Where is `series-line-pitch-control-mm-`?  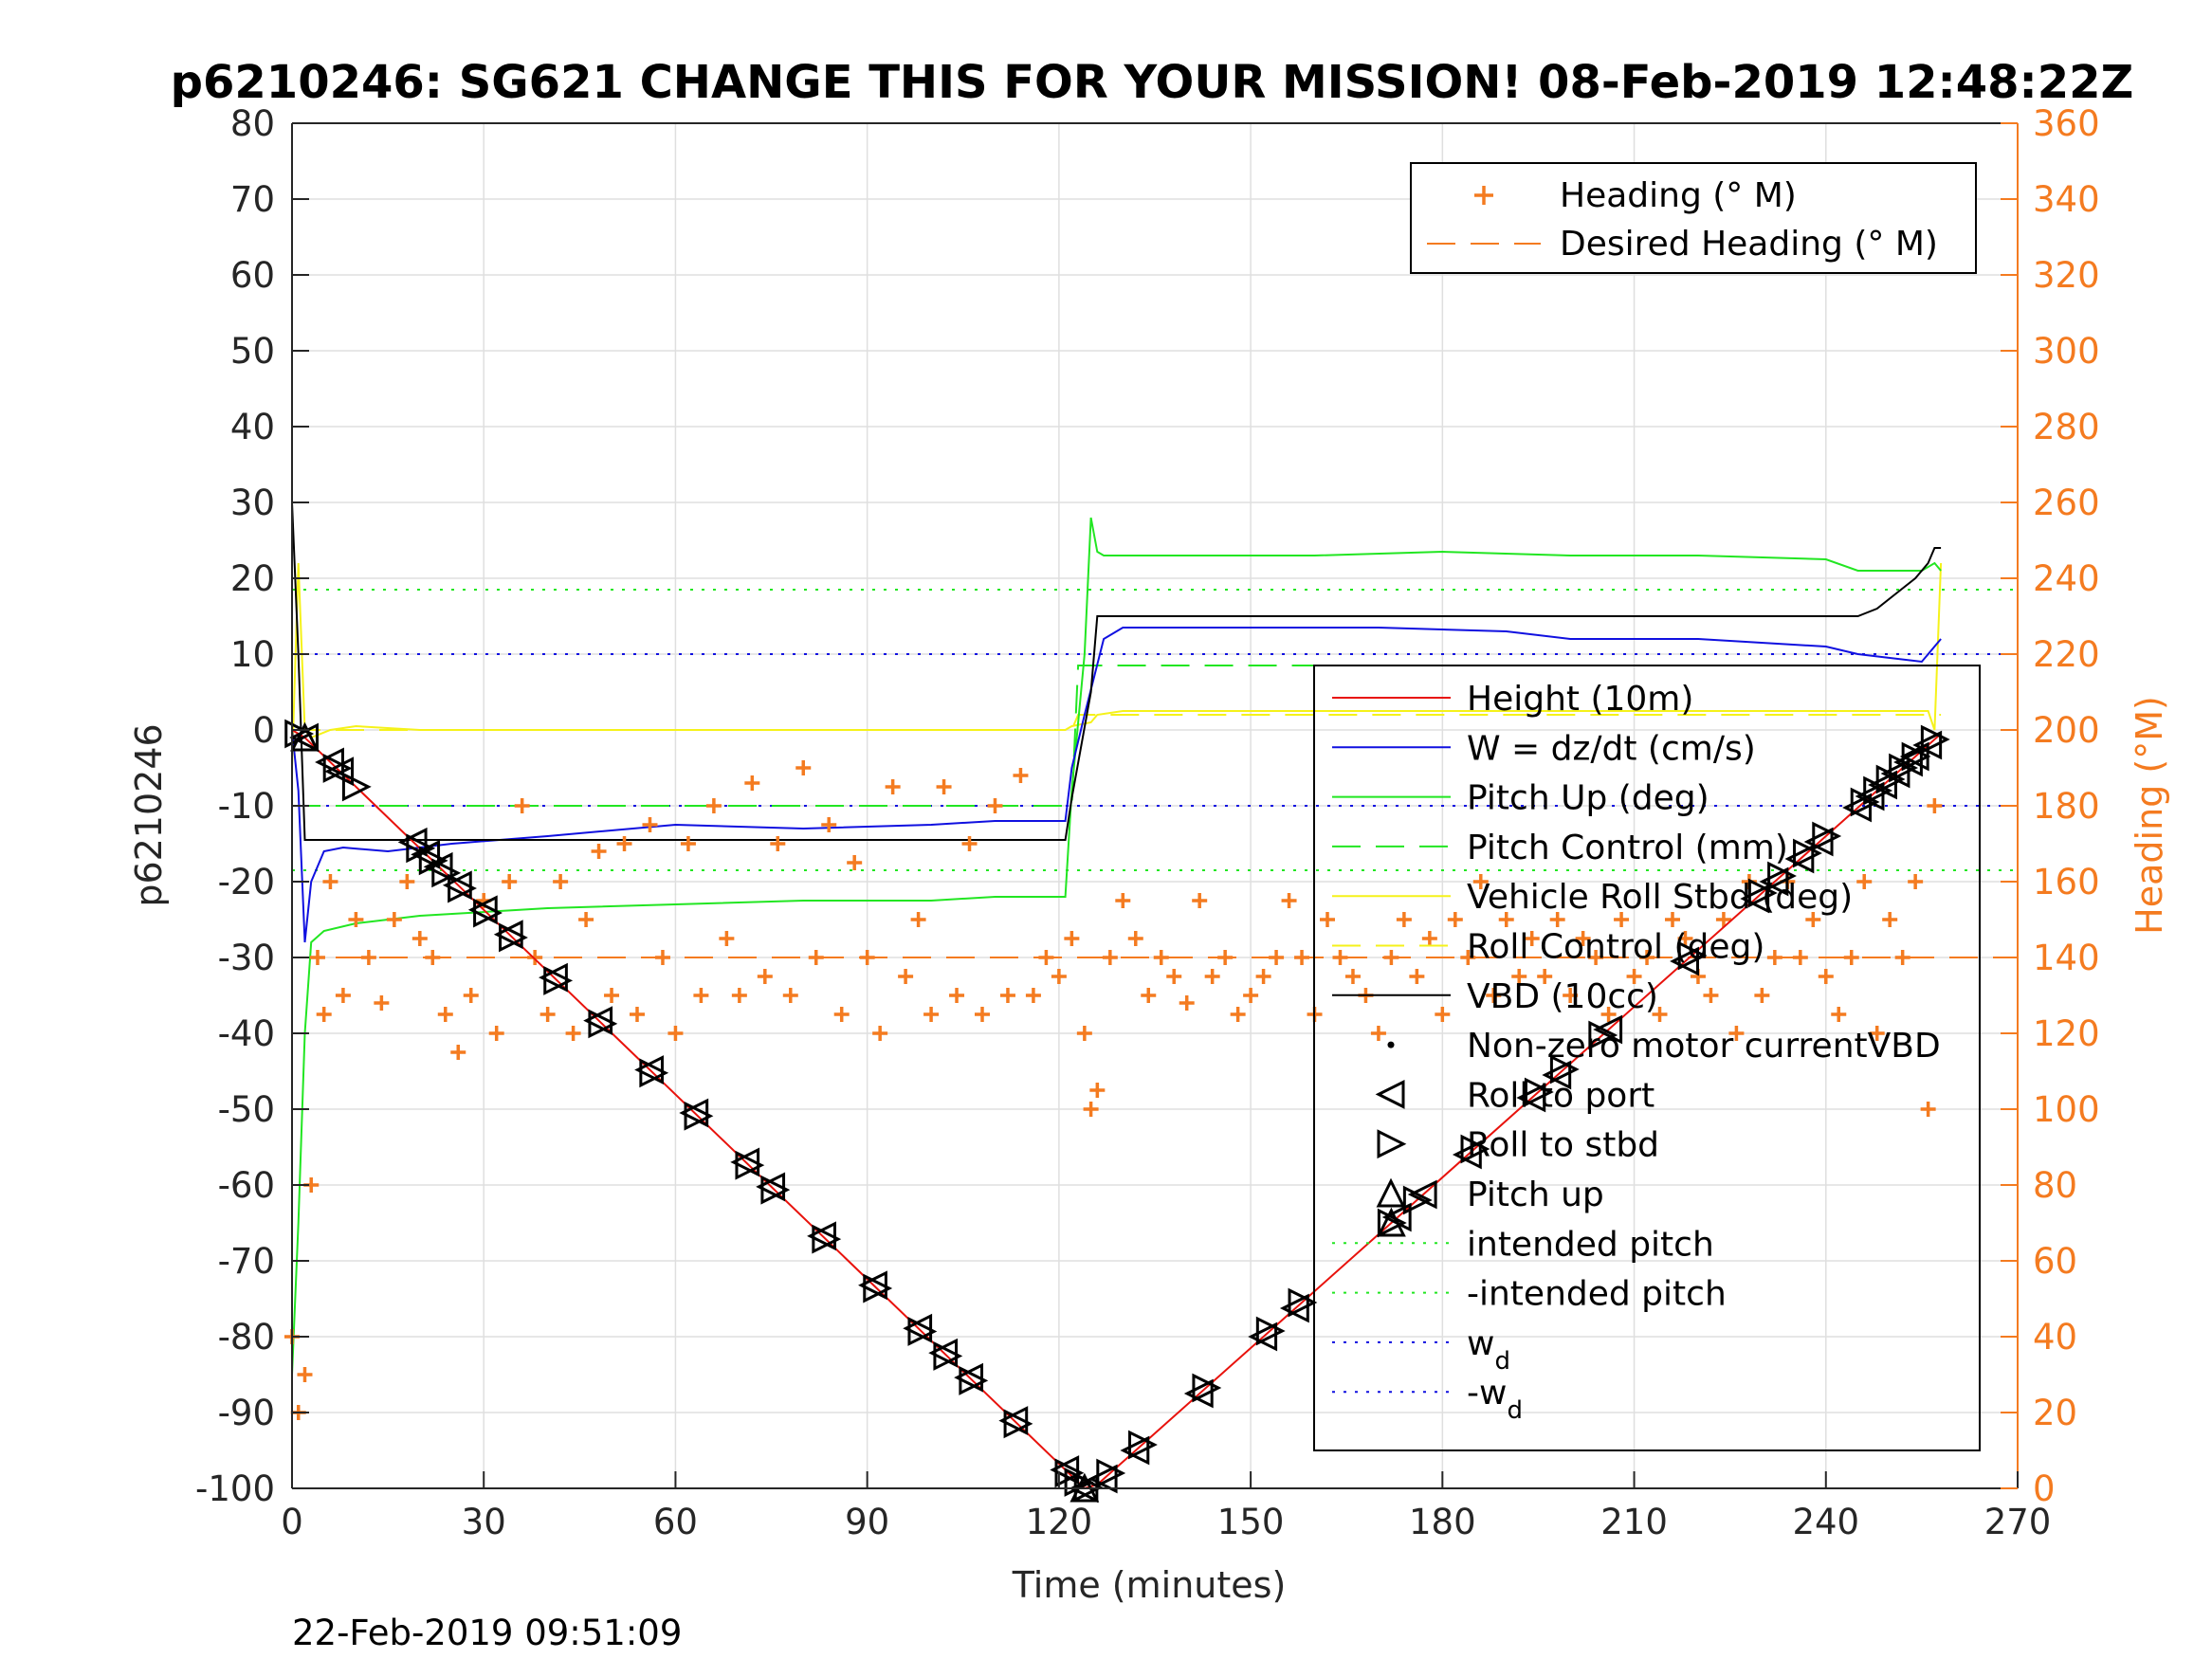 series-line-pitch-control-mm- is located at coordinates (1117, 736).